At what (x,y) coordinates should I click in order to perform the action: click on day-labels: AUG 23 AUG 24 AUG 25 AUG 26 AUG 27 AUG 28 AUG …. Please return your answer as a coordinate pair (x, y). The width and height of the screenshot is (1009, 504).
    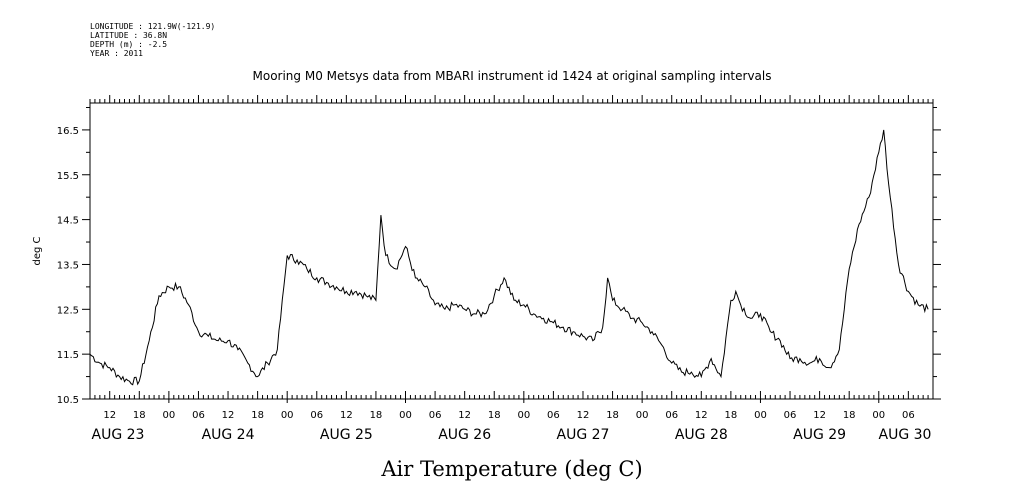
    Looking at the image, I should click on (512, 435).